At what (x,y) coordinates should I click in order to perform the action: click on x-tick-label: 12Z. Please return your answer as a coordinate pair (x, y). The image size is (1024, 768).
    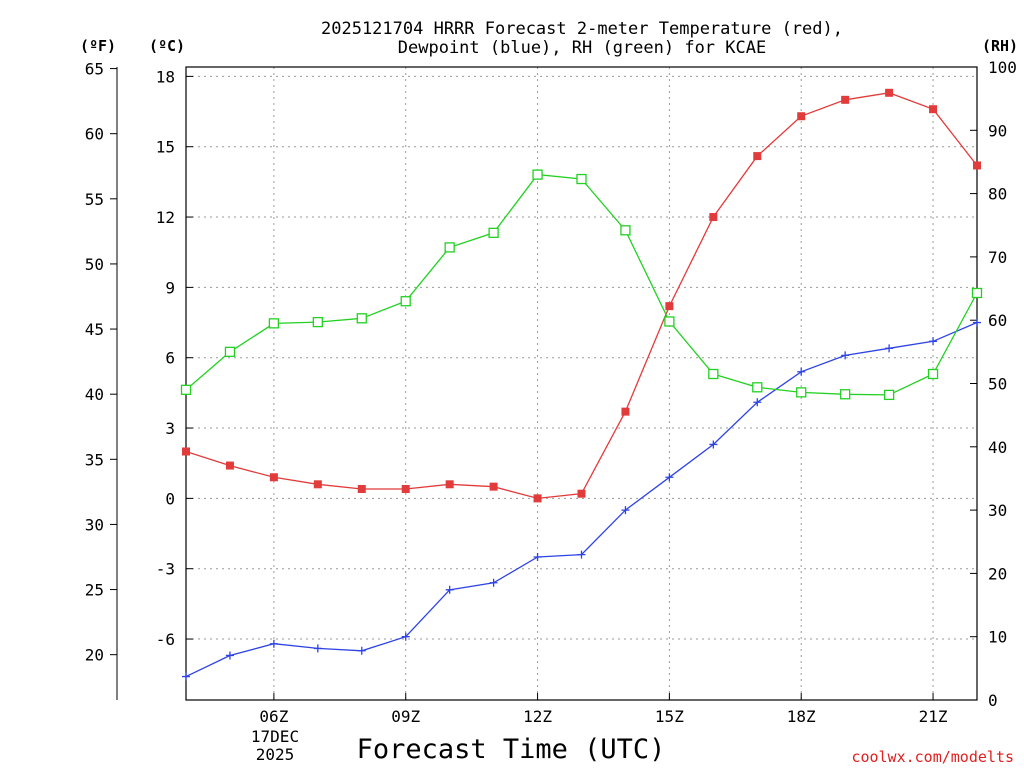
    Looking at the image, I should click on (537, 716).